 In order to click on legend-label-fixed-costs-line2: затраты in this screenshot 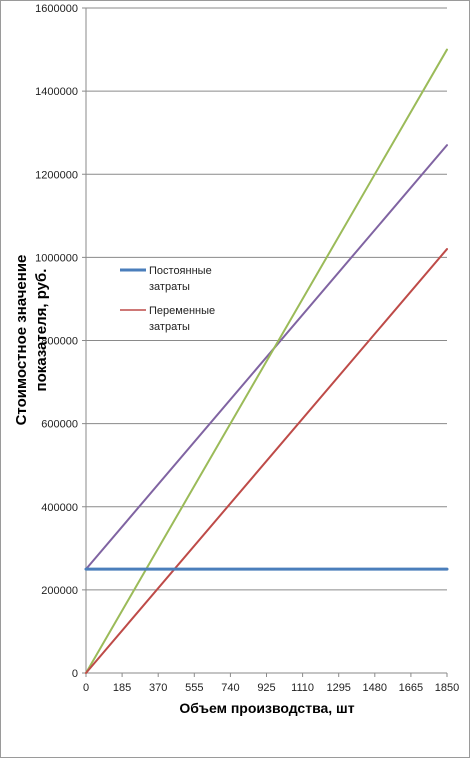, I will do `click(169, 287)`.